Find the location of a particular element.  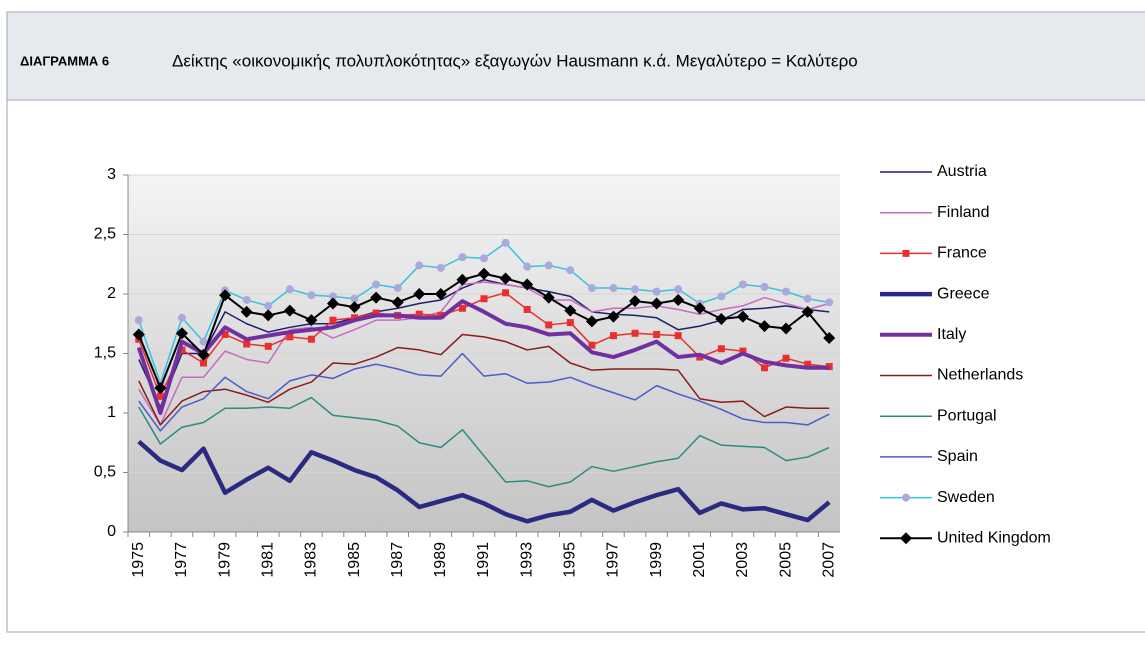

y-tick-label: 3 is located at coordinates (111, 174).